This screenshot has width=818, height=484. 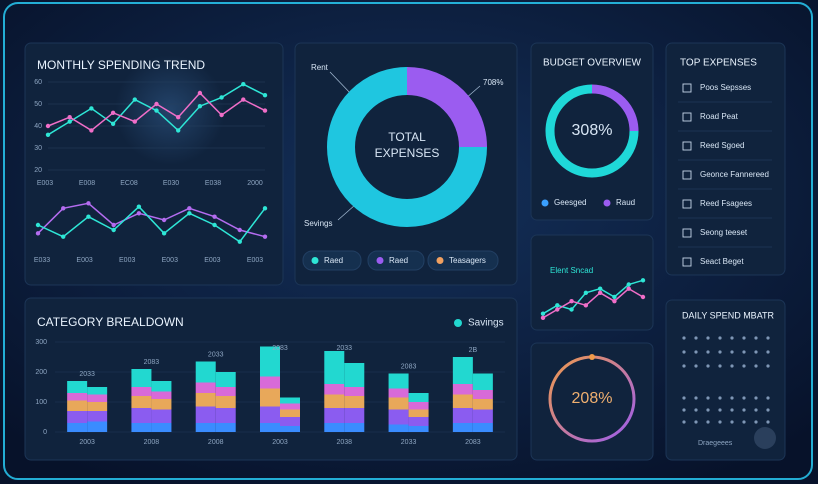 I want to click on list-item: Seact Beget, so click(x=722, y=261).